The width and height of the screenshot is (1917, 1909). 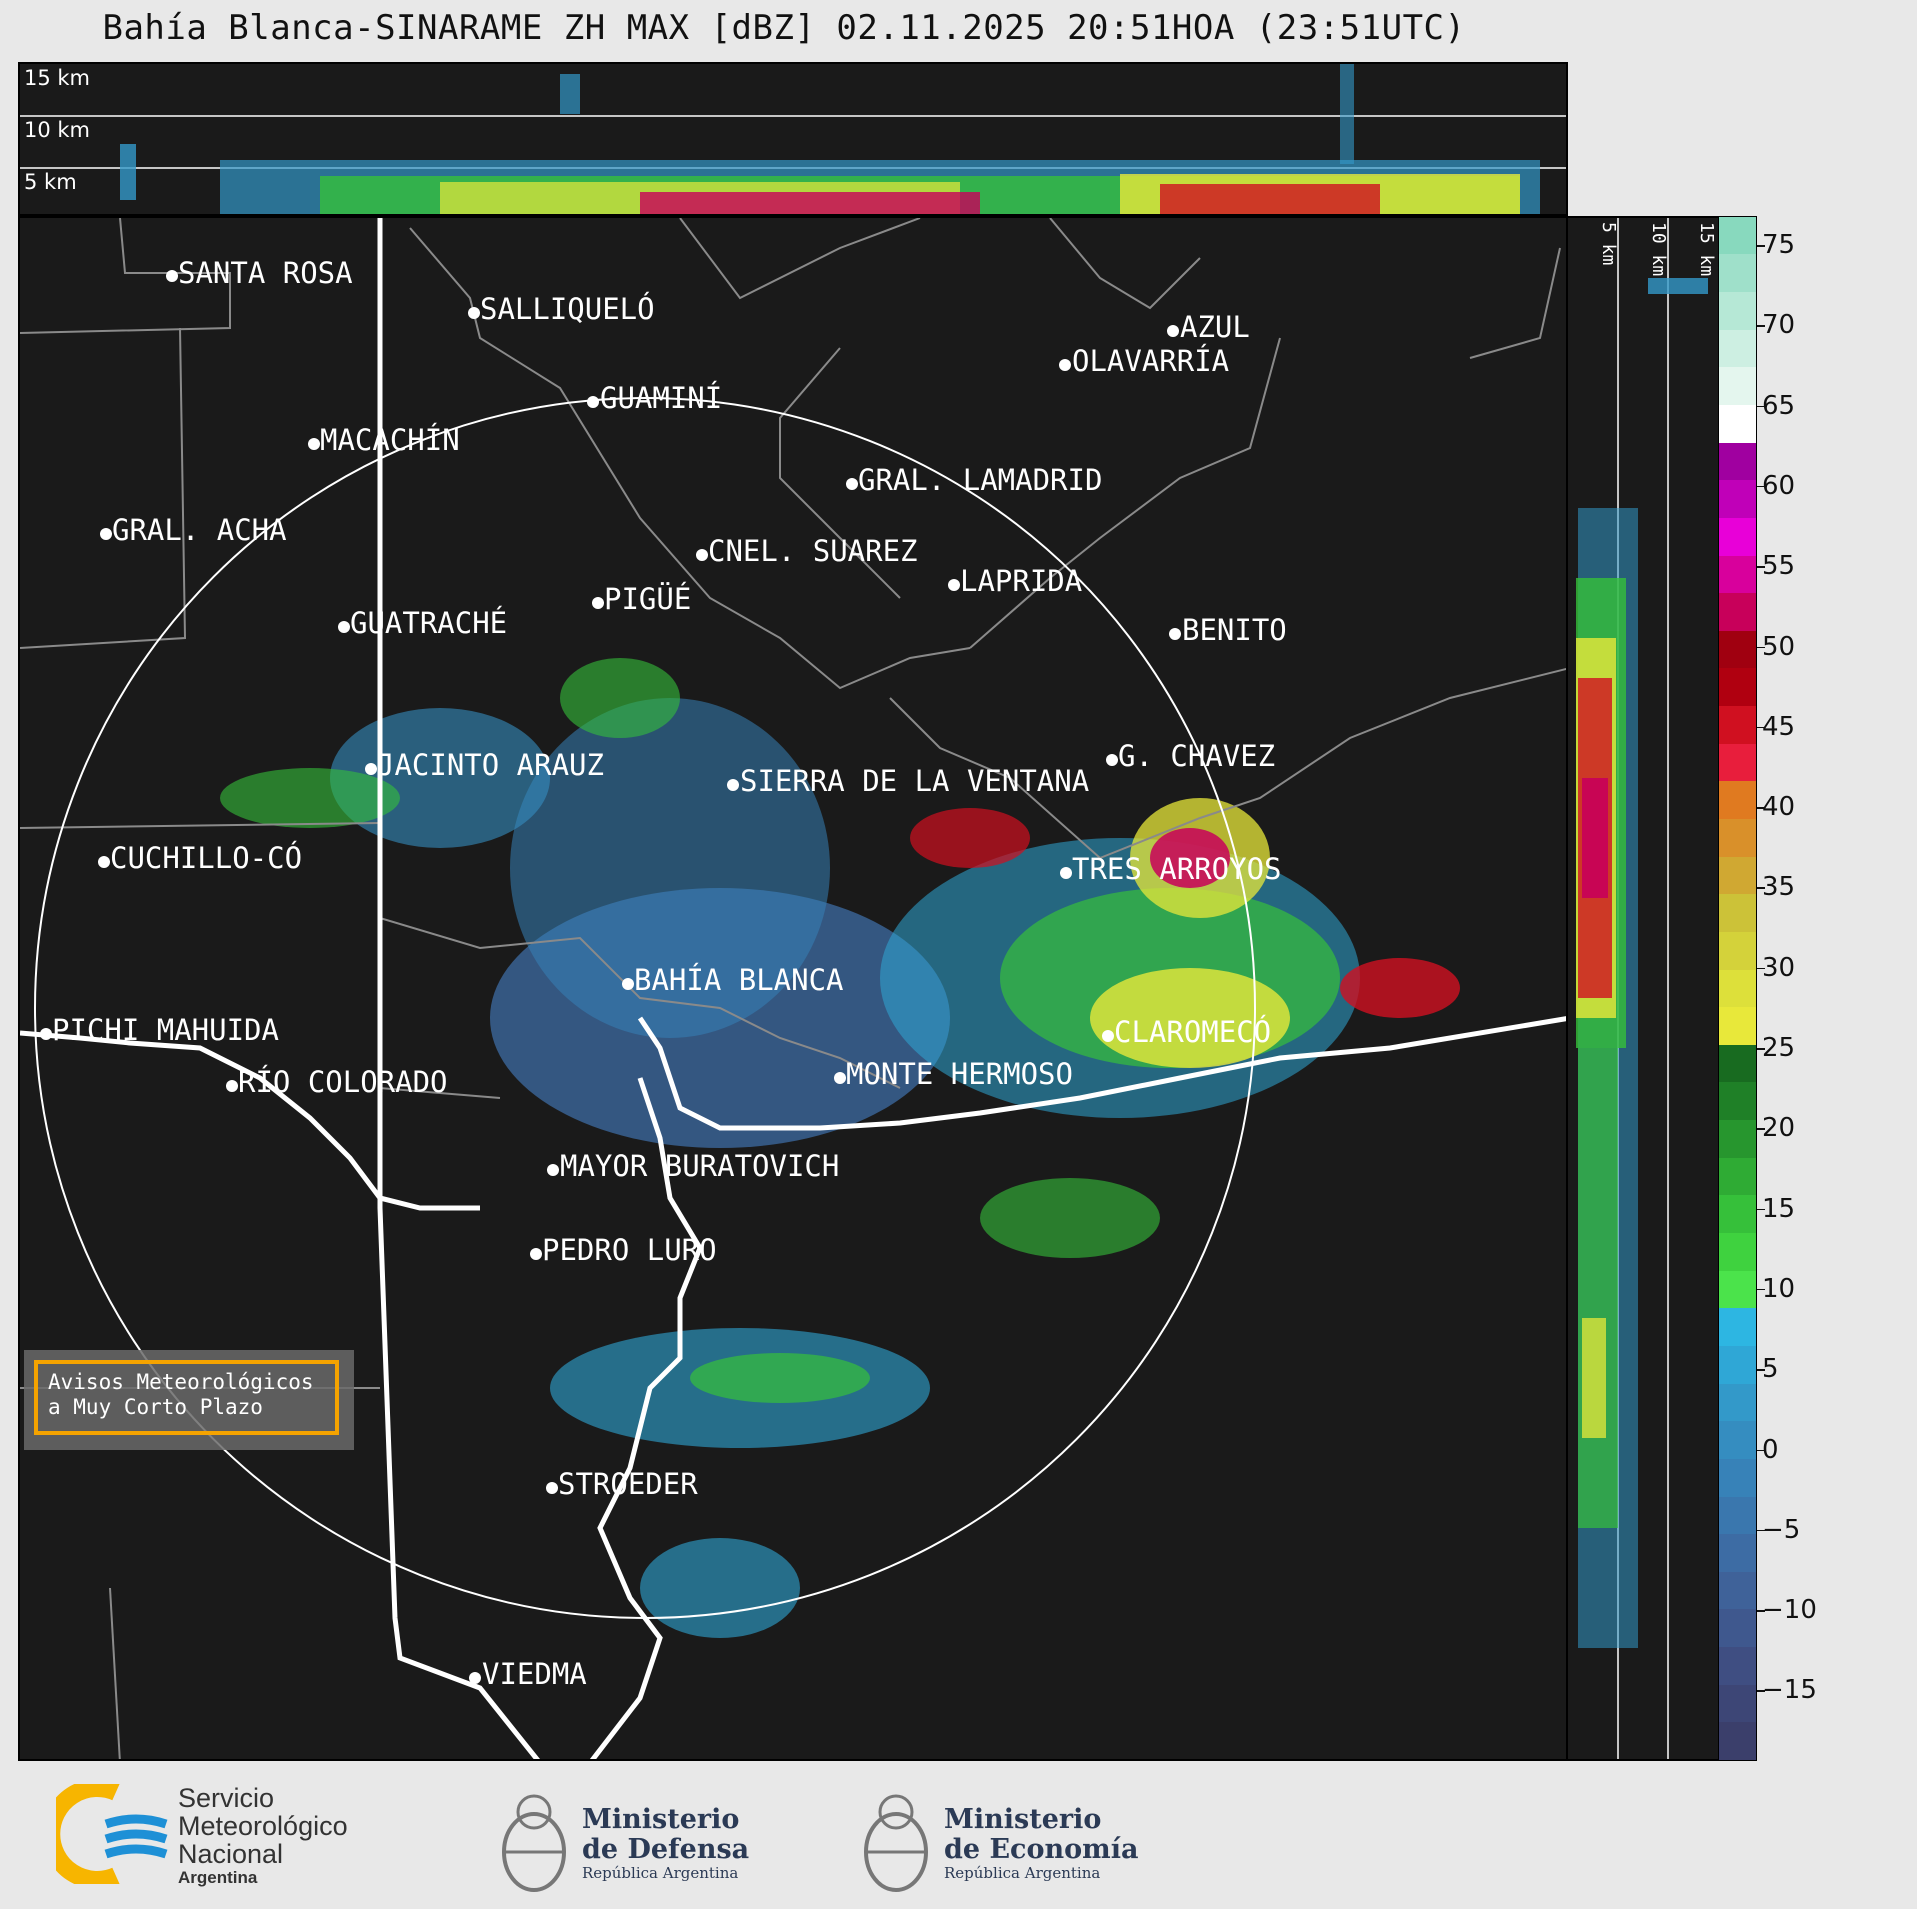 I want to click on top-profile-echo, so click(x=830, y=139).